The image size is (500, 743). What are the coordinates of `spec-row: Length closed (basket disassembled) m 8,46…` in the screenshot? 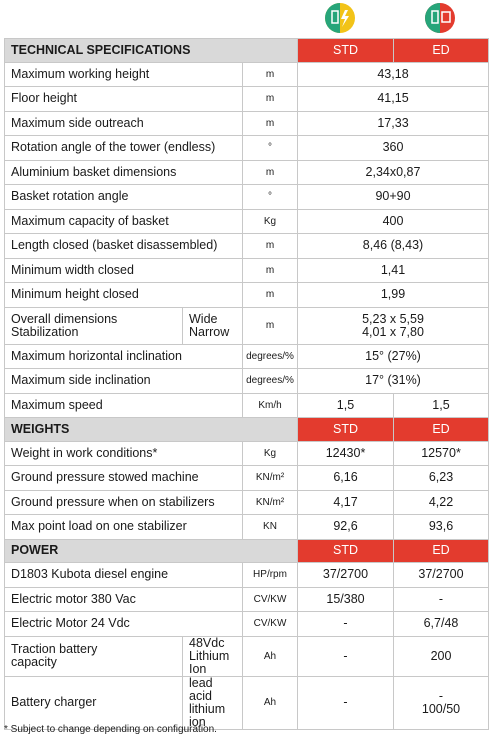 It's located at (246, 246).